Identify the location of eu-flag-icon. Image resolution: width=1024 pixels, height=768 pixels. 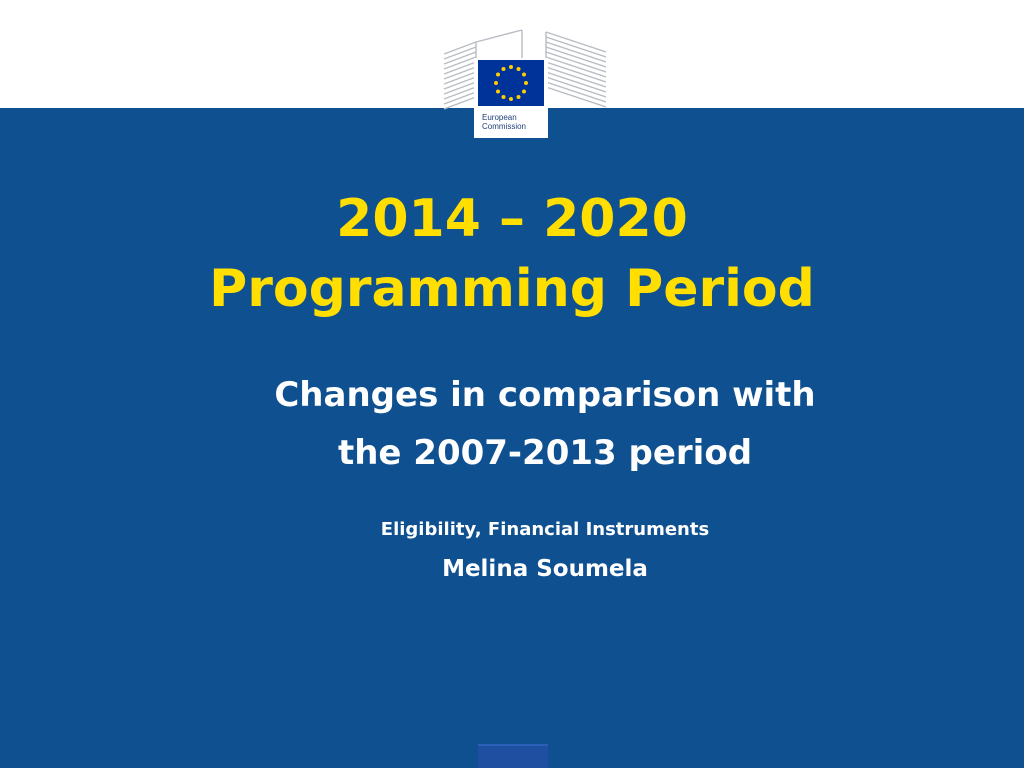
(511, 83).